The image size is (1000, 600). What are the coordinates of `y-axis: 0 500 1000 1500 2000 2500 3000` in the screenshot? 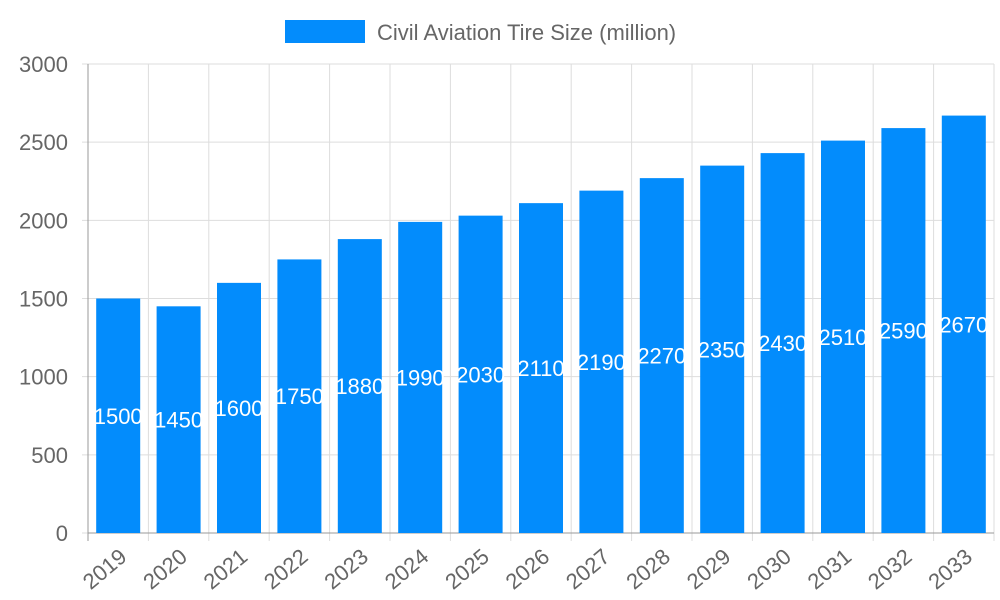 It's located at (43, 299).